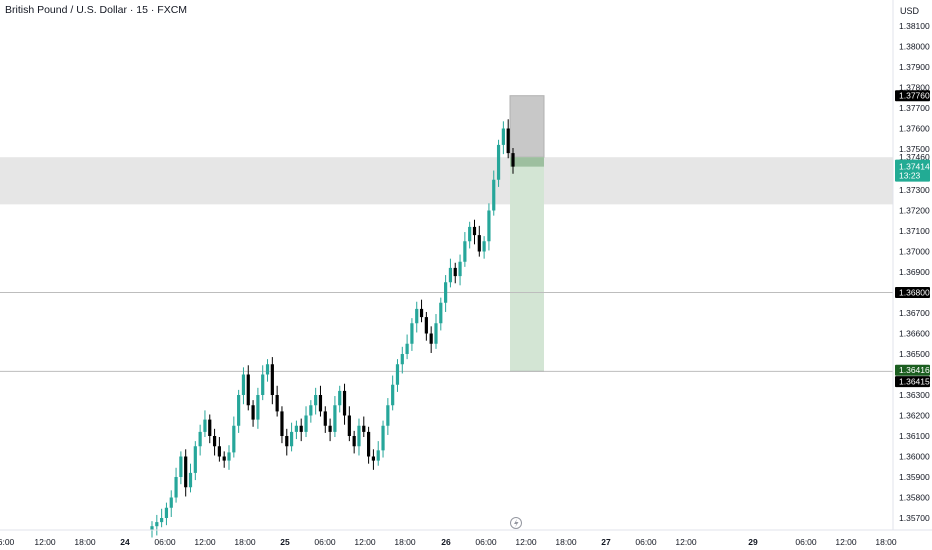  What do you see at coordinates (910, 11) in the screenshot?
I see `currency-label: USD` at bounding box center [910, 11].